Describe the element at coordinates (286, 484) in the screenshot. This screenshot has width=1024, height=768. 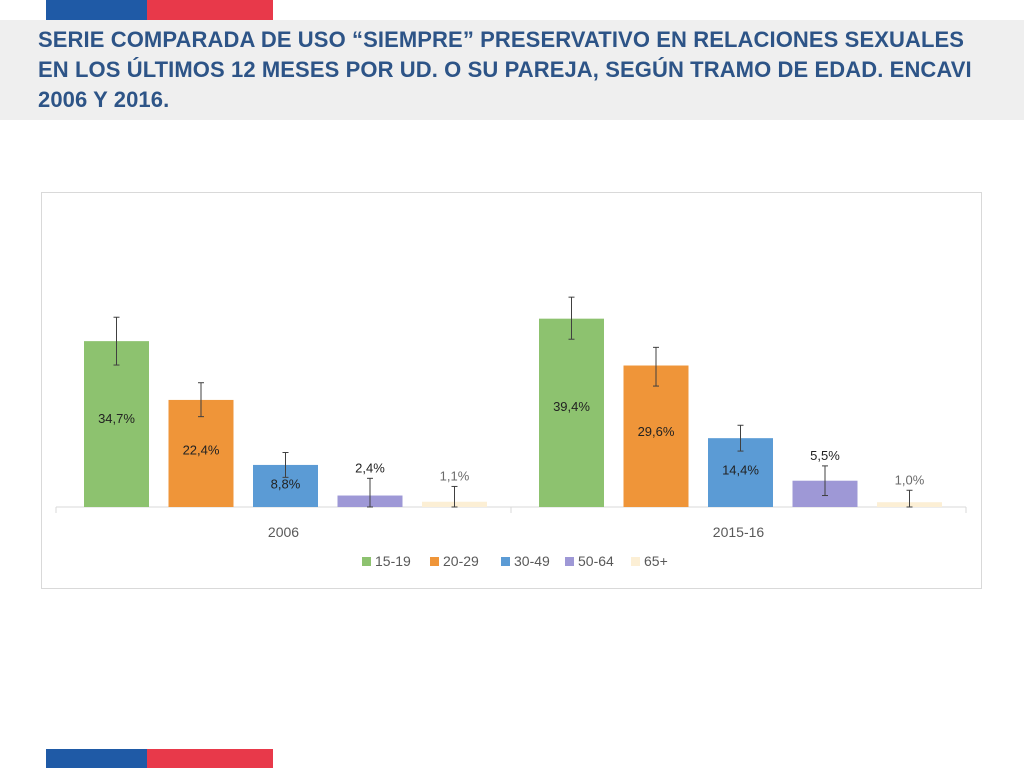
I see `data-label: 8,8%` at that location.